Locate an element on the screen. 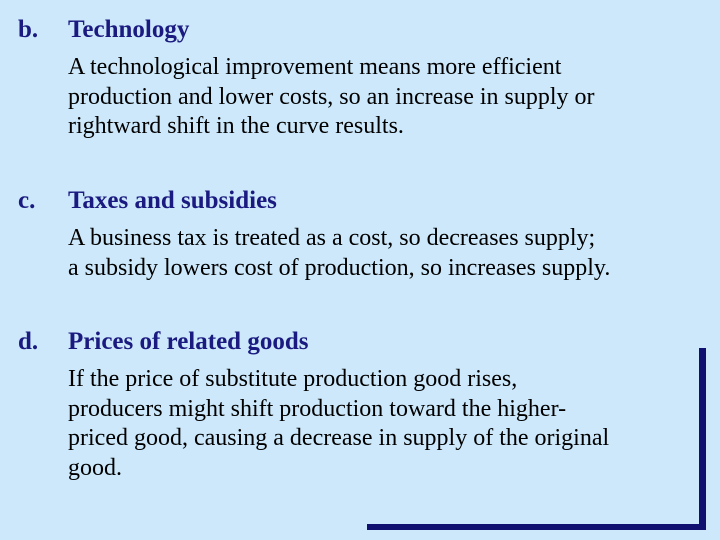 The image size is (720, 540). description-line: good. is located at coordinates (95, 467).